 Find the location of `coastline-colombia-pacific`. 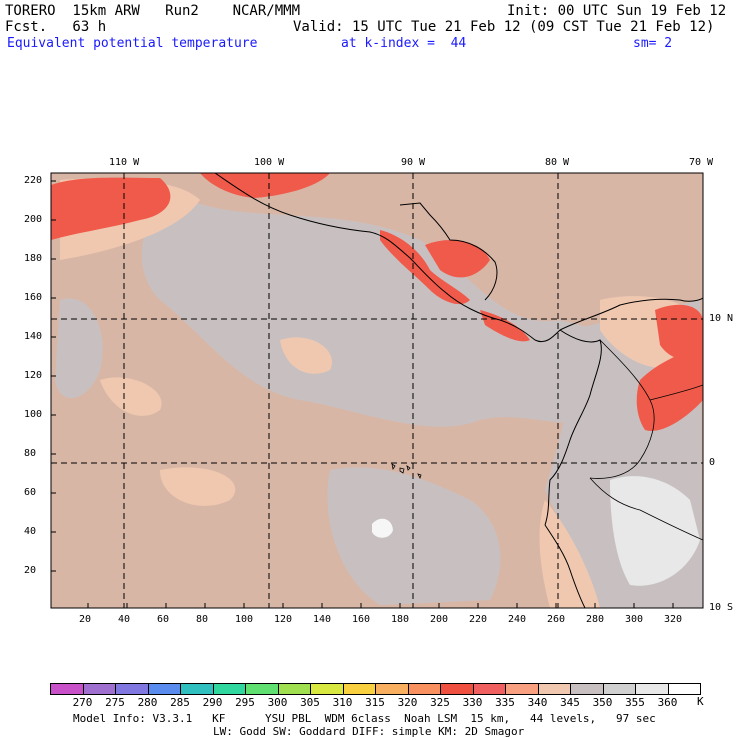

coastline-colombia-pacific is located at coordinates (573, 427).